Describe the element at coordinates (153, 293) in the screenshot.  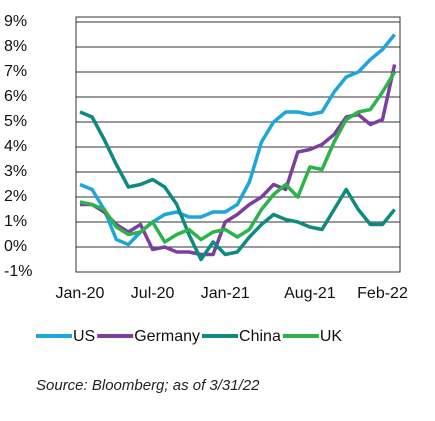
I see `x-tick-label: Jul-20` at that location.